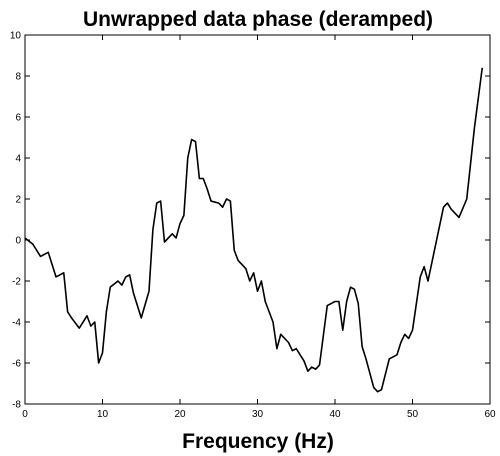  What do you see at coordinates (413, 414) in the screenshot?
I see `x-tick-label: 50` at bounding box center [413, 414].